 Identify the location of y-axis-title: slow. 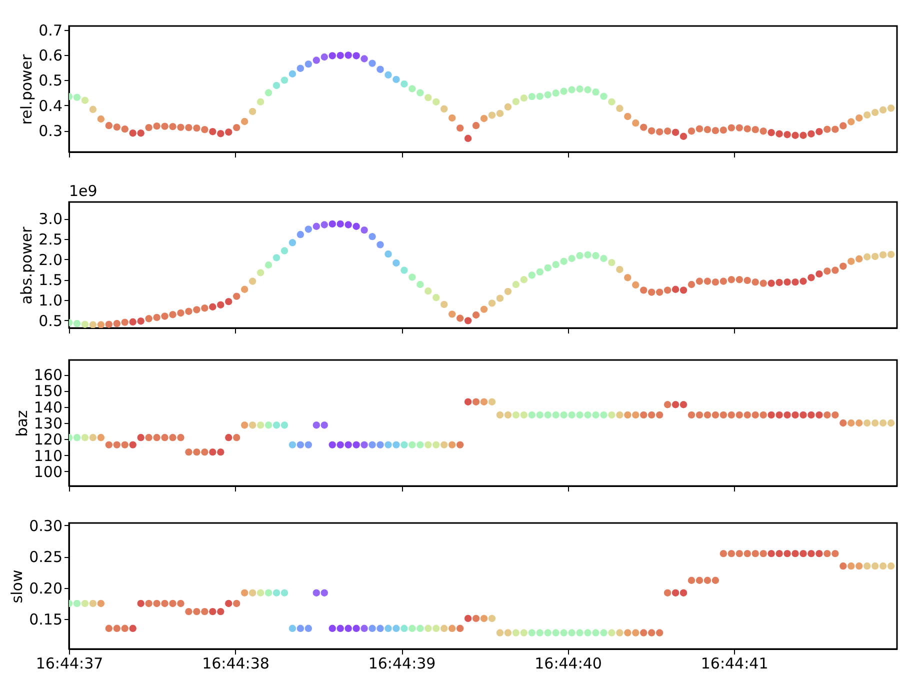
(17, 587).